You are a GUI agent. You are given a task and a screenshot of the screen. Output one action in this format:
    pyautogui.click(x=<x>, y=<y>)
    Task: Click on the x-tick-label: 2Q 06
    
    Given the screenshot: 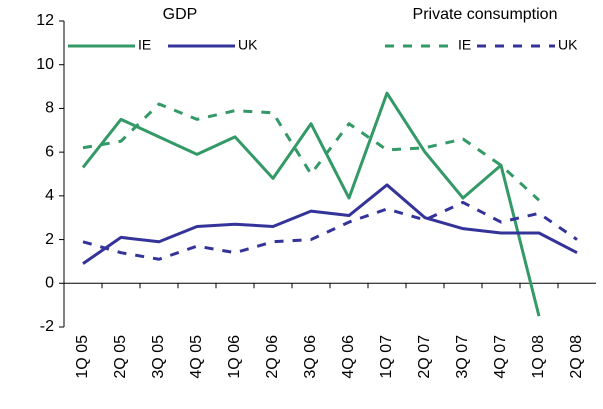 What is the action you would take?
    pyautogui.click(x=272, y=357)
    